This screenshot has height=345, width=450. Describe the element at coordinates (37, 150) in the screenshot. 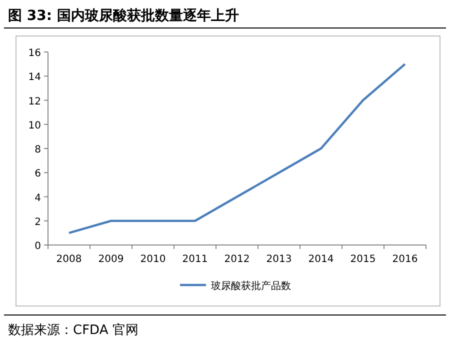

I see `ytick: 8` at that location.